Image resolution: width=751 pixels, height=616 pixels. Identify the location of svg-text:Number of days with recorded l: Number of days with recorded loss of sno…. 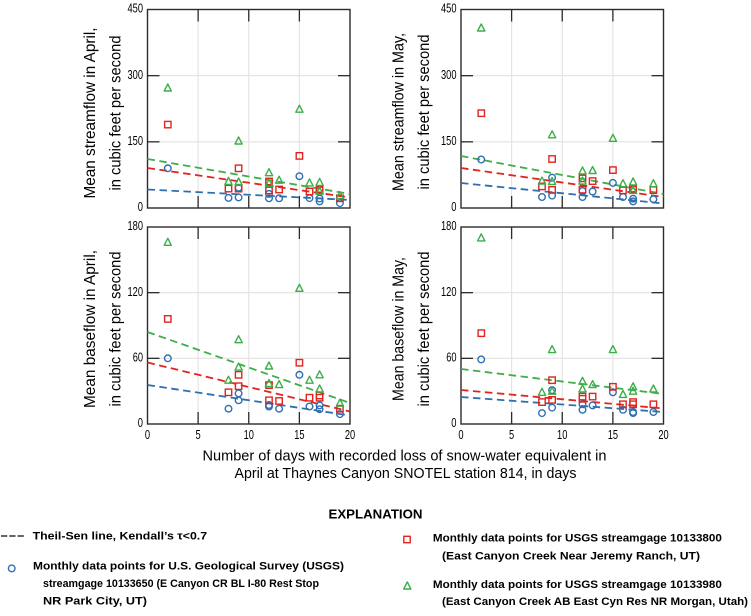
(405, 455).